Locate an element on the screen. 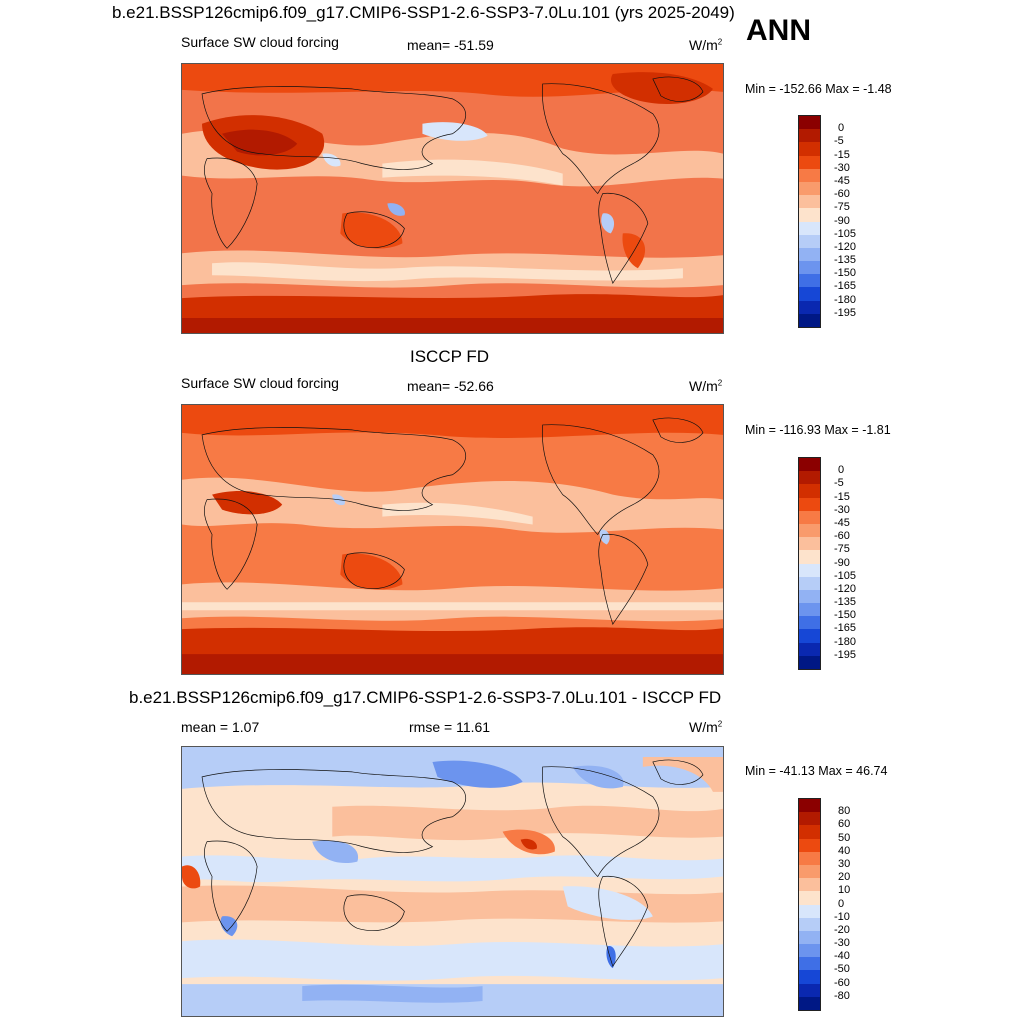 The image size is (1024, 1024). colorbar-tick-label: 40 is located at coordinates (844, 850).